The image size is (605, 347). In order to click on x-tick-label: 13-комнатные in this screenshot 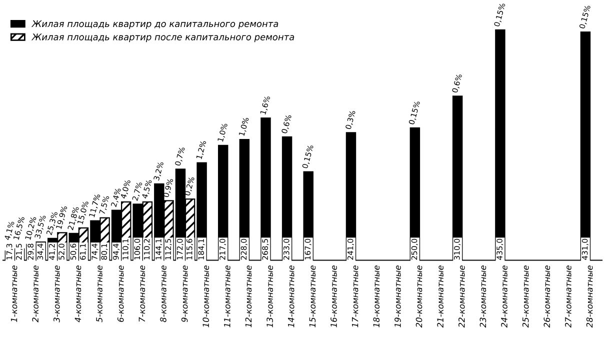, I will do `click(269, 296)`.